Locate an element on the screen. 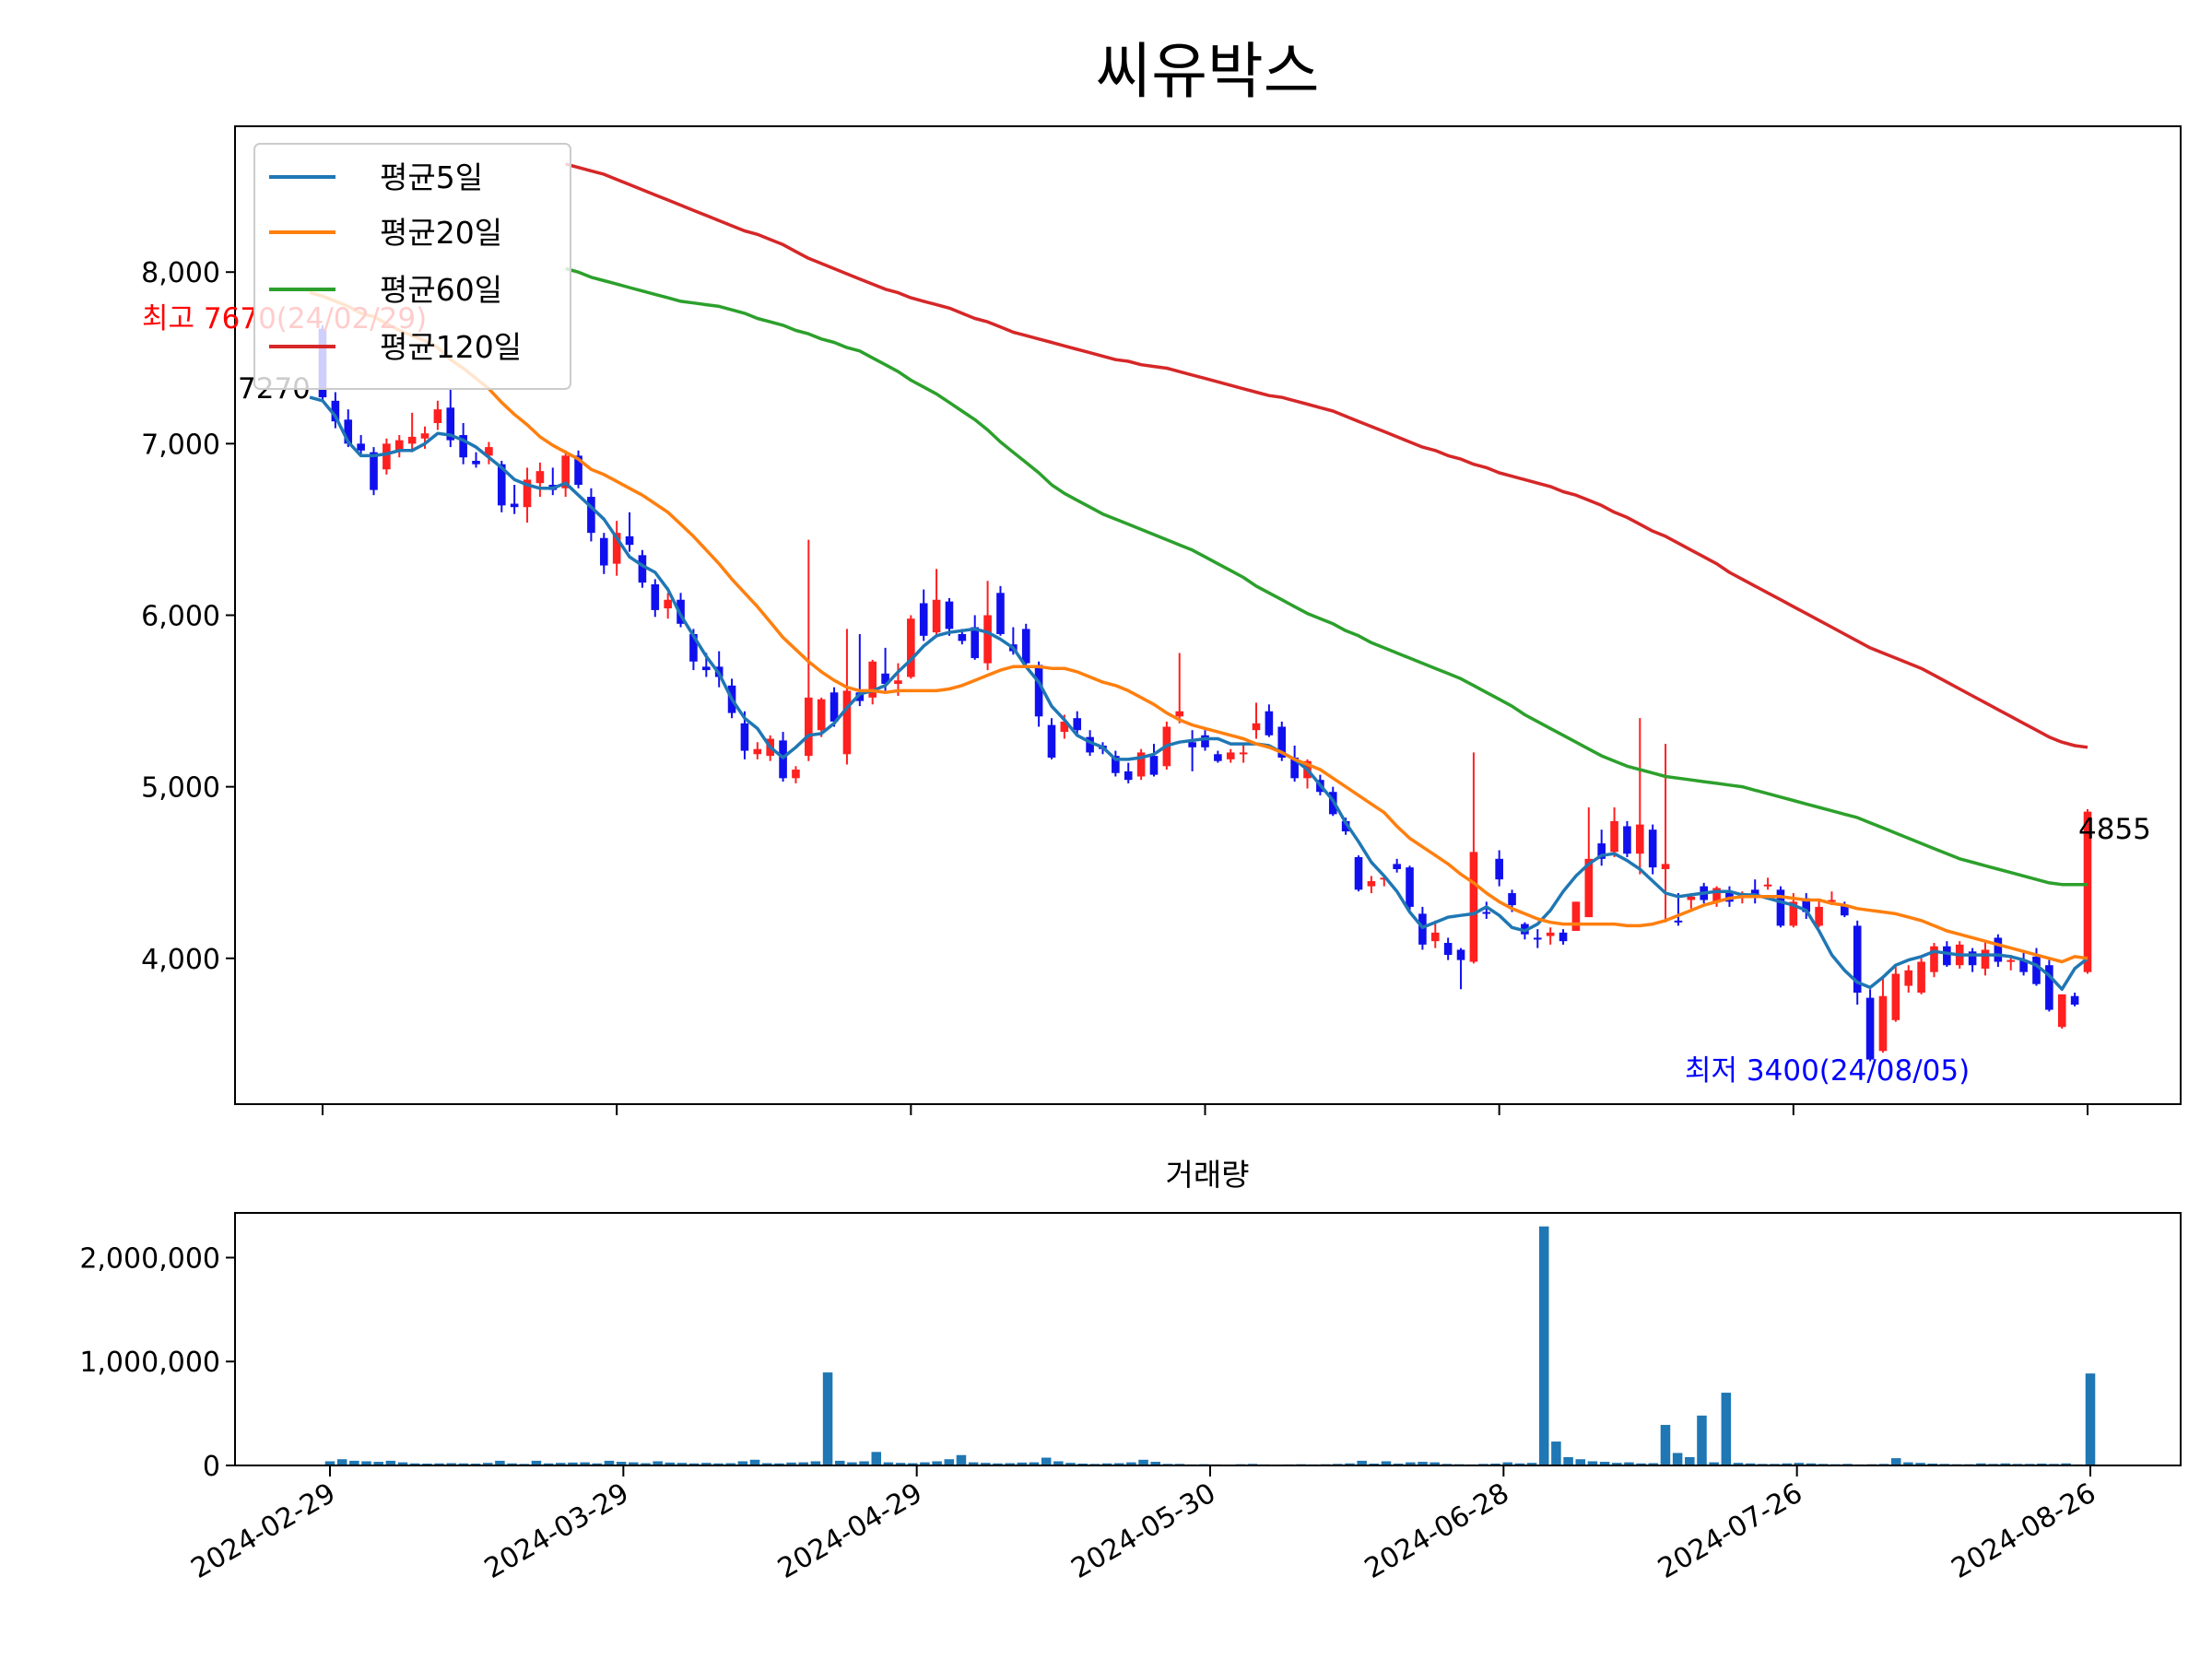 The image size is (2212, 1659). price-ytick-label: 4,000 is located at coordinates (180, 960).